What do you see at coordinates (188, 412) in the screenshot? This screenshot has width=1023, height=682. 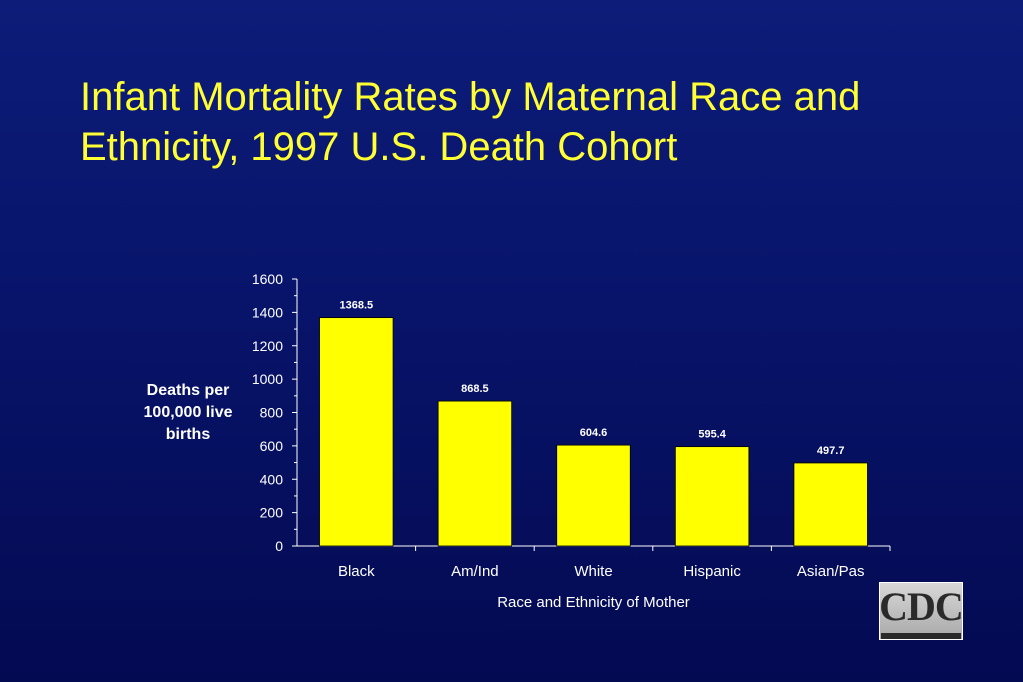 I see `y-axis-label: Deaths per 100,000 live births` at bounding box center [188, 412].